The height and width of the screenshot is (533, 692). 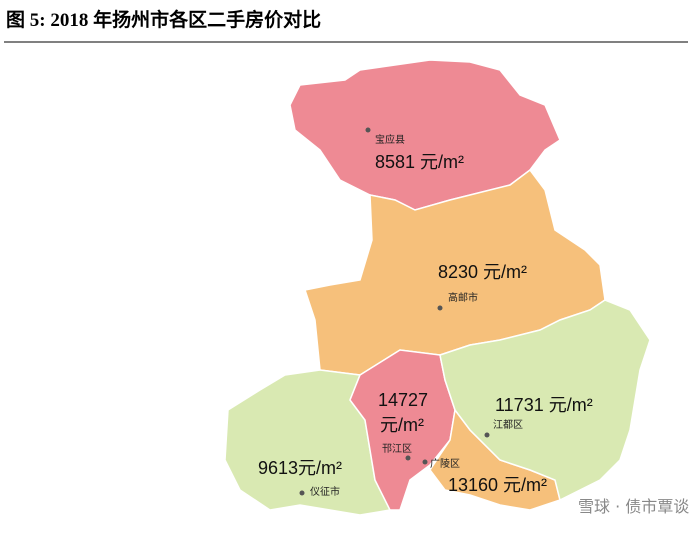 What do you see at coordinates (300, 468) in the screenshot?
I see `price-label: 9613元/m²` at bounding box center [300, 468].